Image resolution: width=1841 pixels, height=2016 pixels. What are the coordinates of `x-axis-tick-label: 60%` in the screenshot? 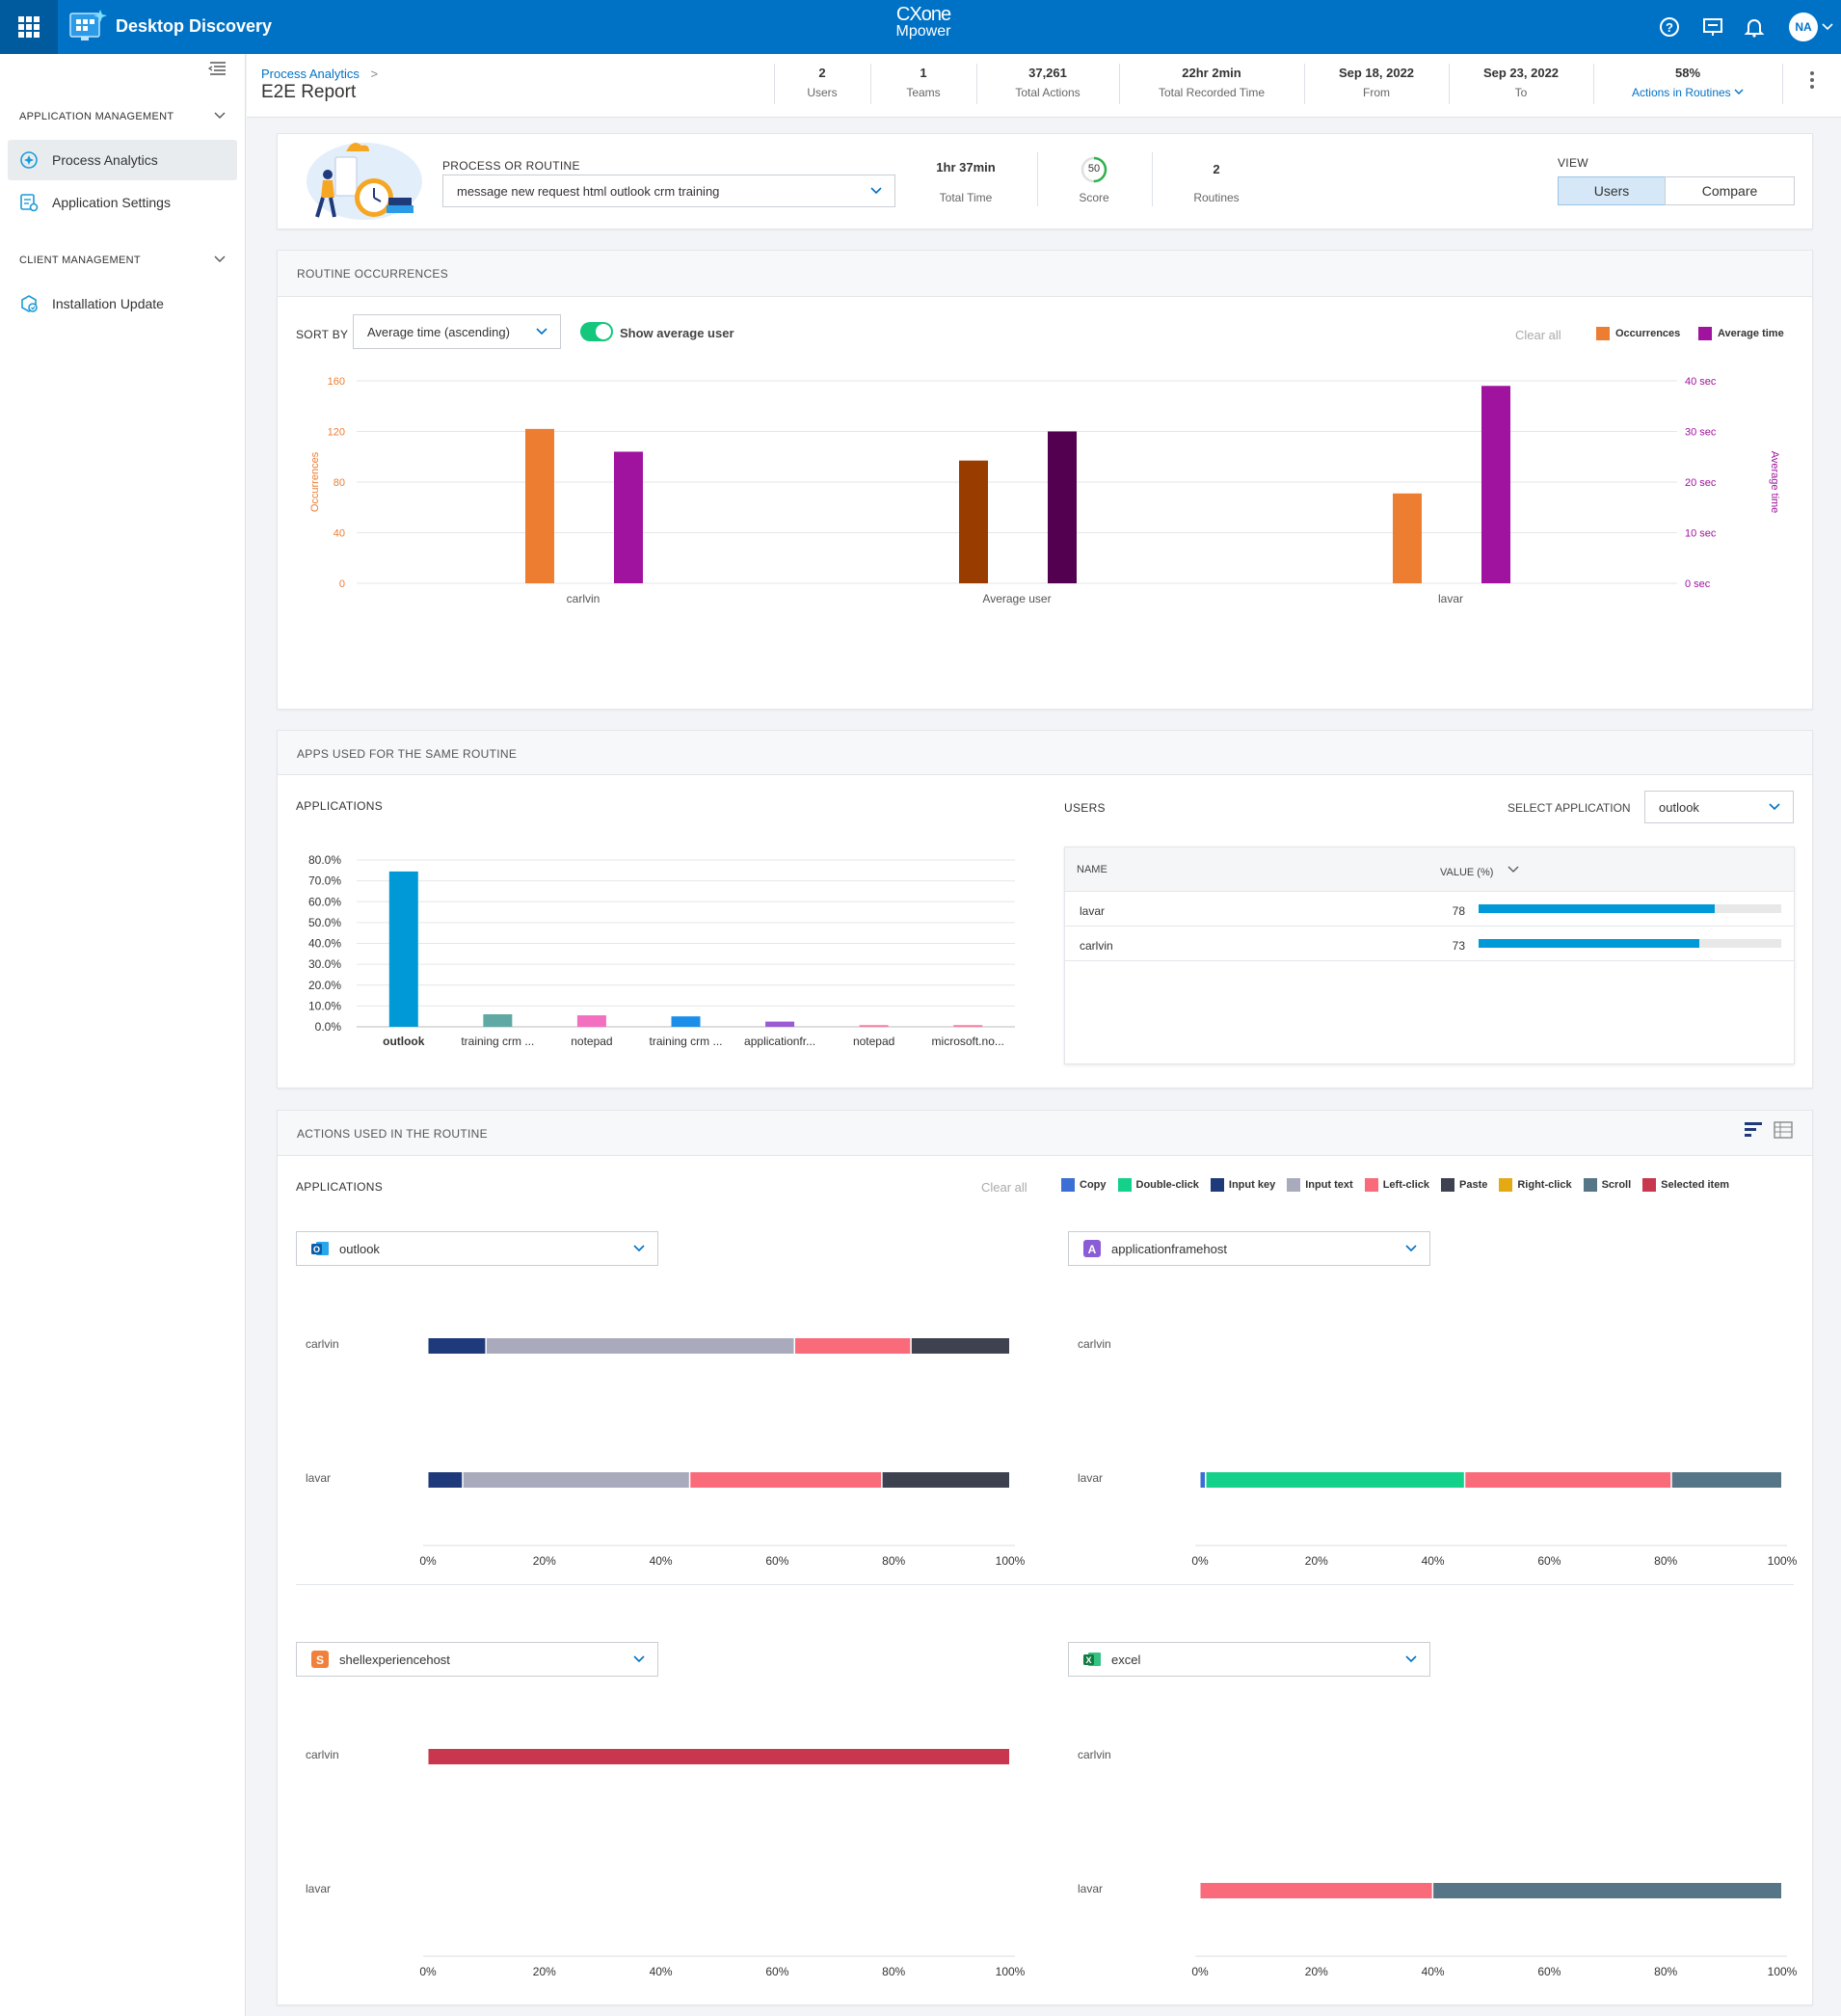 It's located at (776, 1561).